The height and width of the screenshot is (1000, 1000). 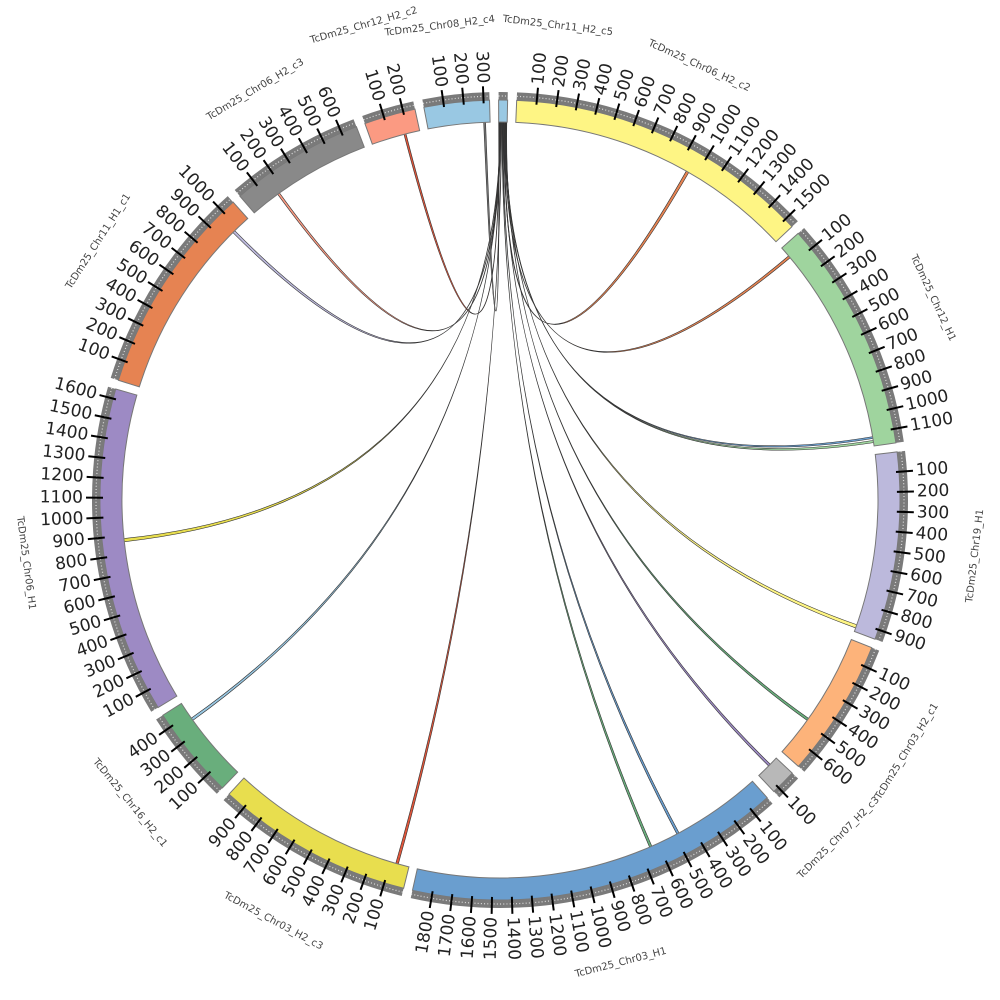 I want to click on tick-label: 1200, so click(x=556, y=934).